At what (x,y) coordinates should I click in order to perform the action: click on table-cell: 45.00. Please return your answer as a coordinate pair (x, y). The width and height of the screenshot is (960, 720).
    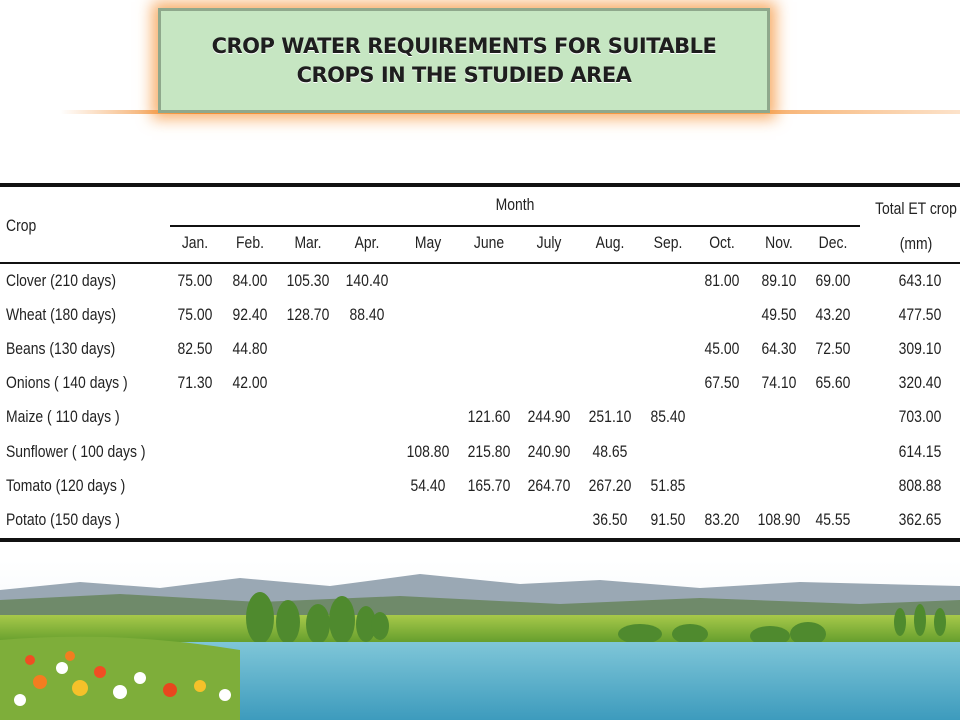
    Looking at the image, I should click on (722, 348).